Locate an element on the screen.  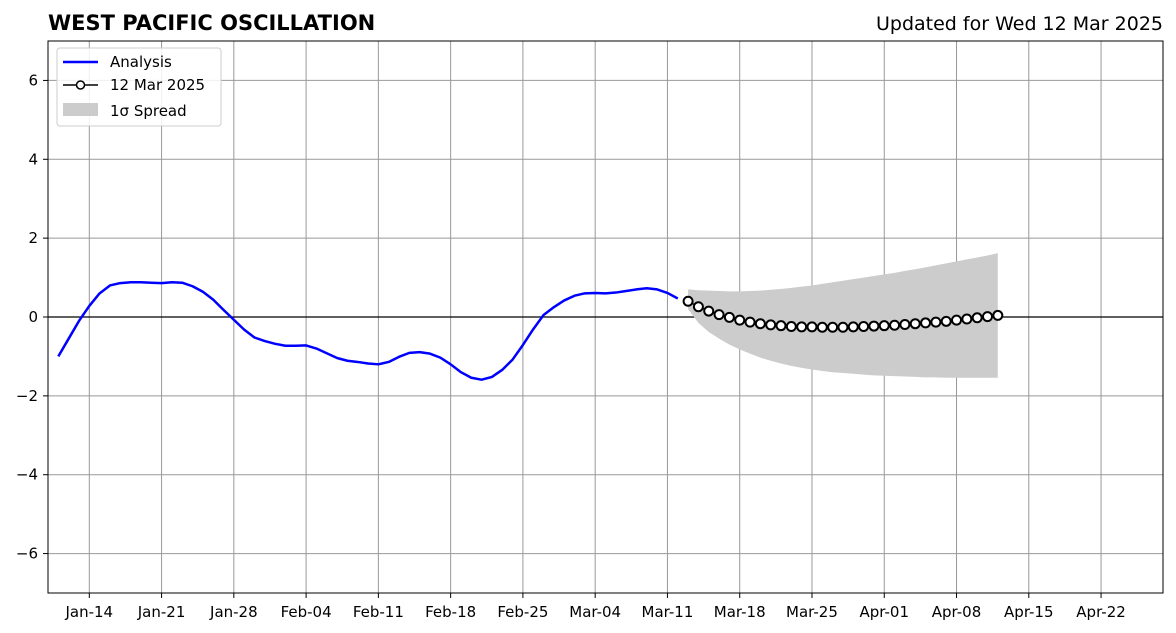
y-tick-label: 6 is located at coordinates (33, 80).